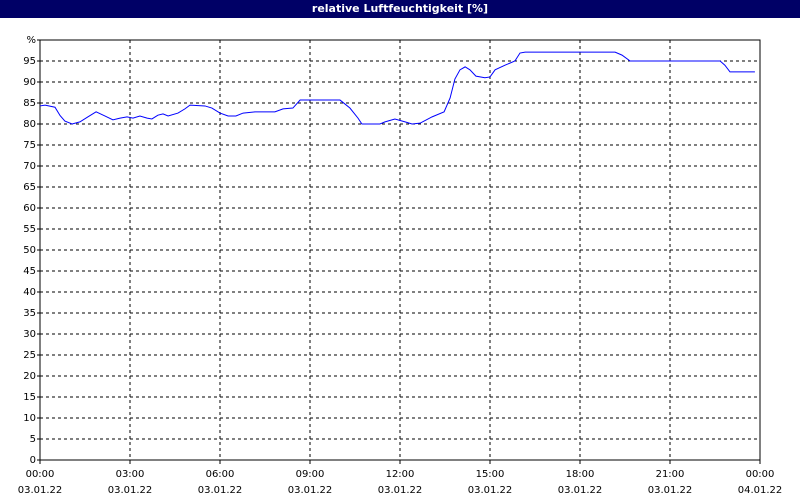 The image size is (800, 504). Describe the element at coordinates (29, 292) in the screenshot. I see `y-tick-label: 40` at that location.